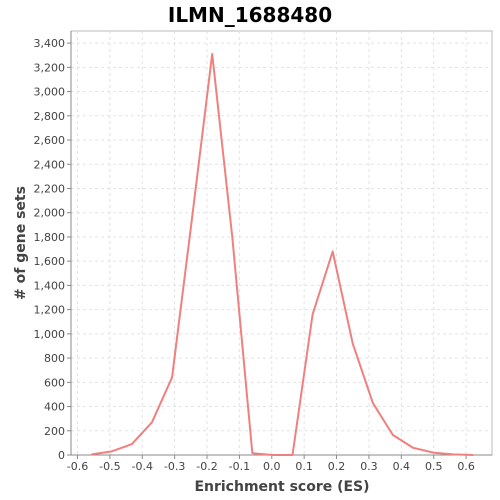 The image size is (500, 500). Describe the element at coordinates (50, 92) in the screenshot. I see `y-tick-label: 3,000` at that location.